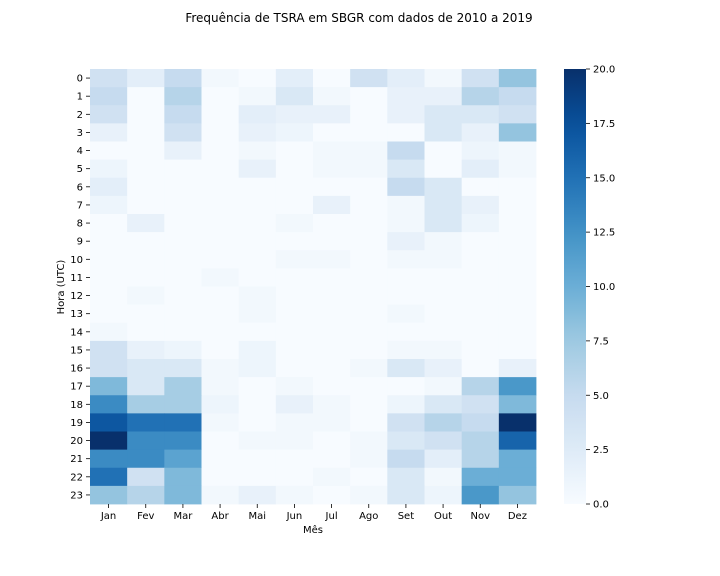 This screenshot has height=576, width=720. What do you see at coordinates (604, 124) in the screenshot?
I see `colorbar-tick-label: 17.5` at bounding box center [604, 124].